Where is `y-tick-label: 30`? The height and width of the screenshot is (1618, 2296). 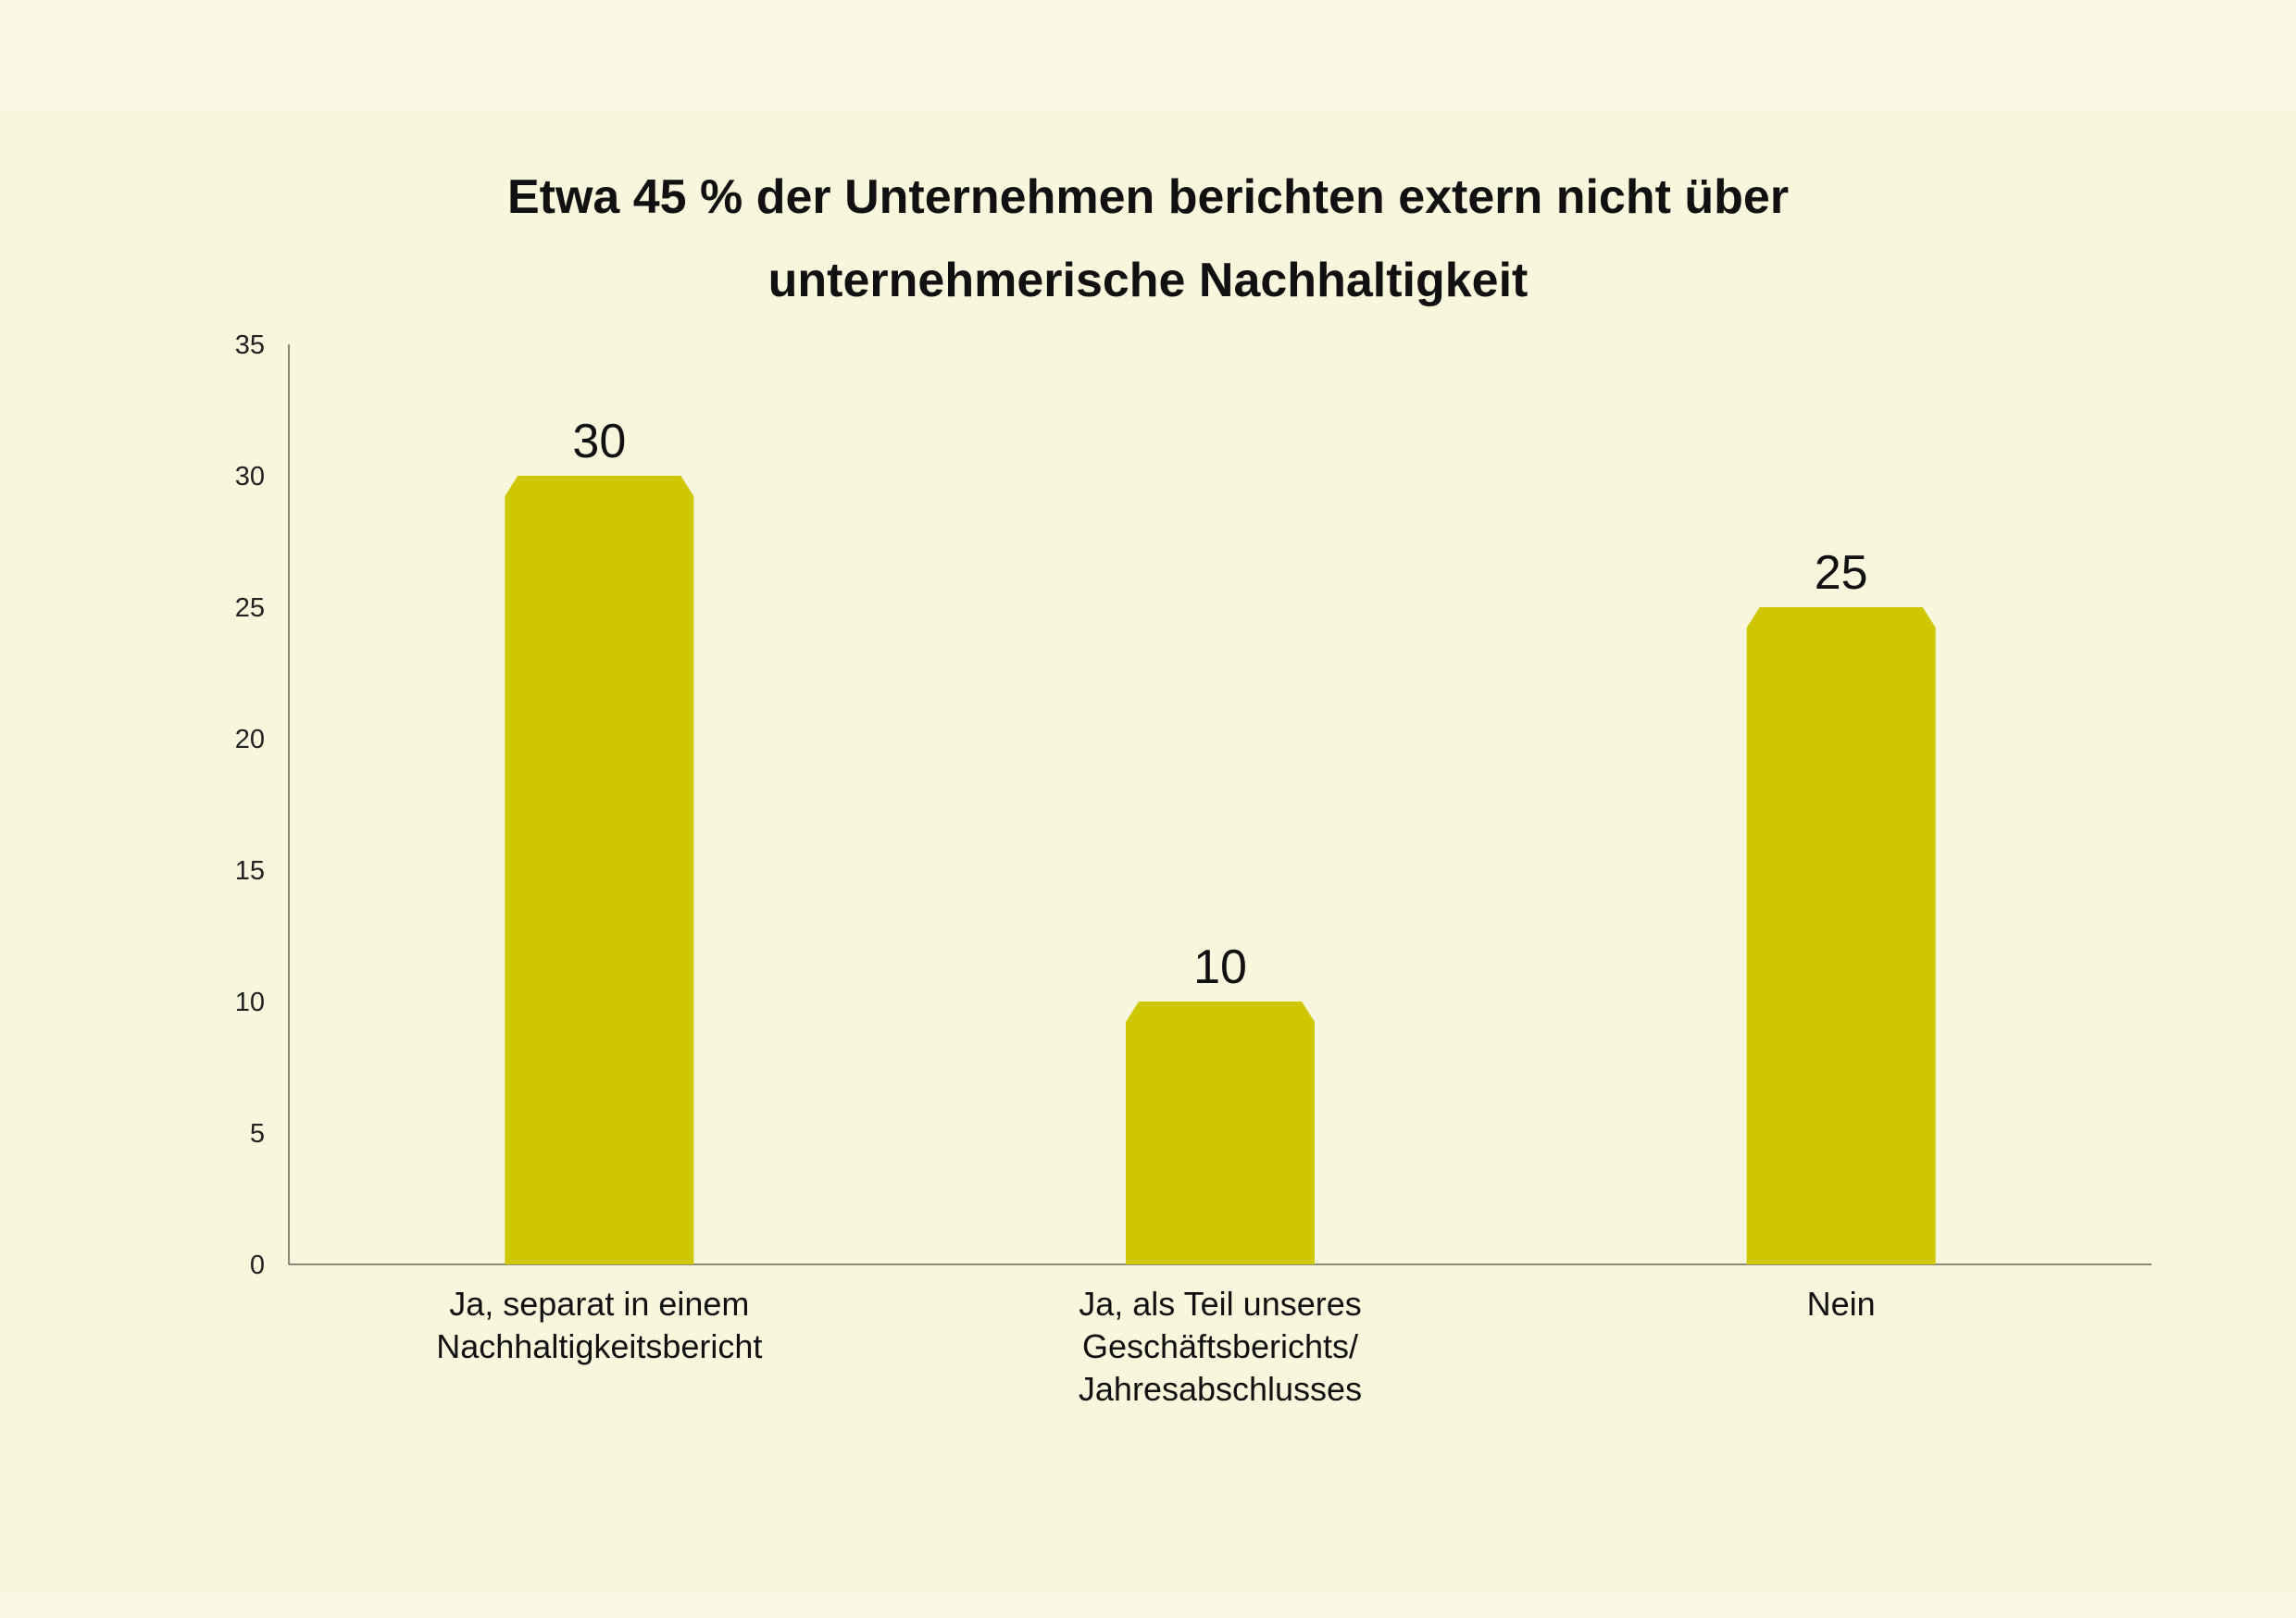
y-tick-label: 30 is located at coordinates (250, 477).